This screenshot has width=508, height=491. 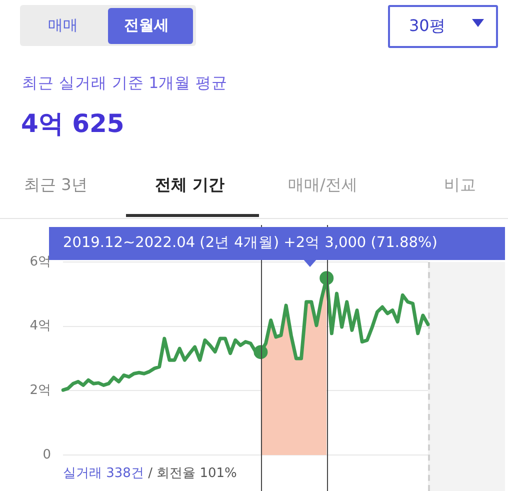 What do you see at coordinates (40, 326) in the screenshot?
I see `y-tick-label: 4억` at bounding box center [40, 326].